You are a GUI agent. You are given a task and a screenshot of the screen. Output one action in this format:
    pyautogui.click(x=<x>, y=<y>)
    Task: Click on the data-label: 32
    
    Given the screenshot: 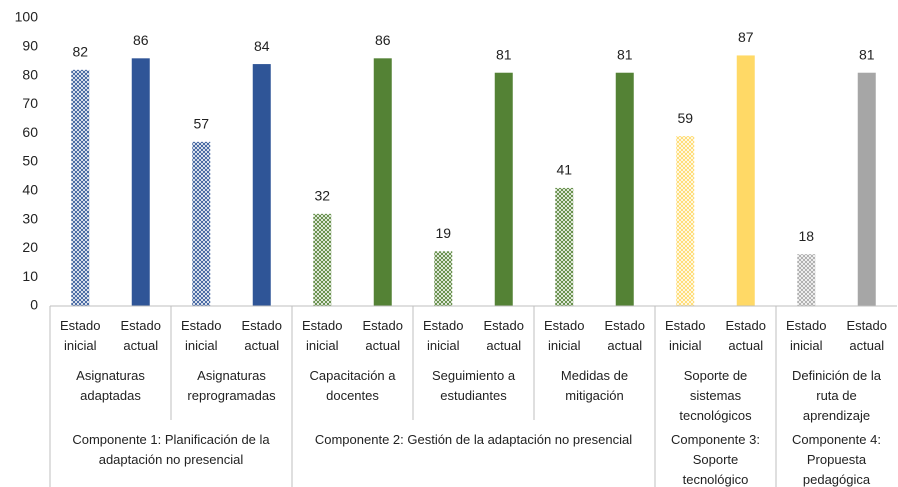 What is the action you would take?
    pyautogui.click(x=322, y=196)
    